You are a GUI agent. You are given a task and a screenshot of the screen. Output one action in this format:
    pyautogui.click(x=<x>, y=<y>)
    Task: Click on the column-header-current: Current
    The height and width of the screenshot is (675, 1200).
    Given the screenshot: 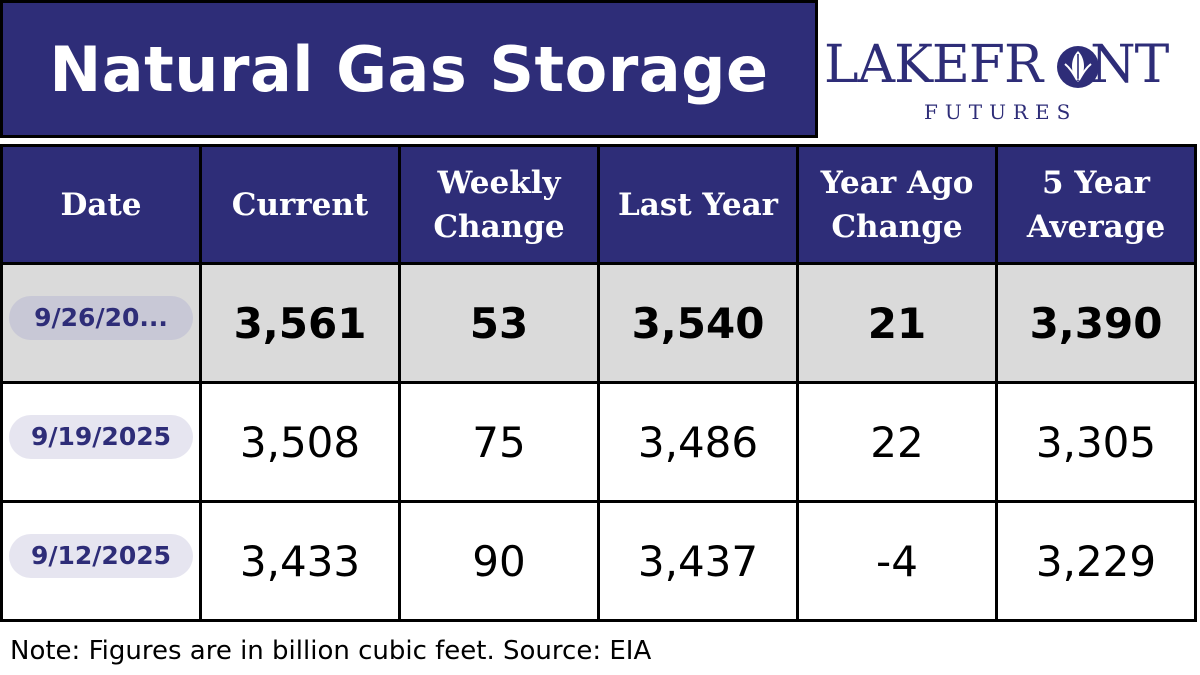 What is the action you would take?
    pyautogui.click(x=300, y=204)
    